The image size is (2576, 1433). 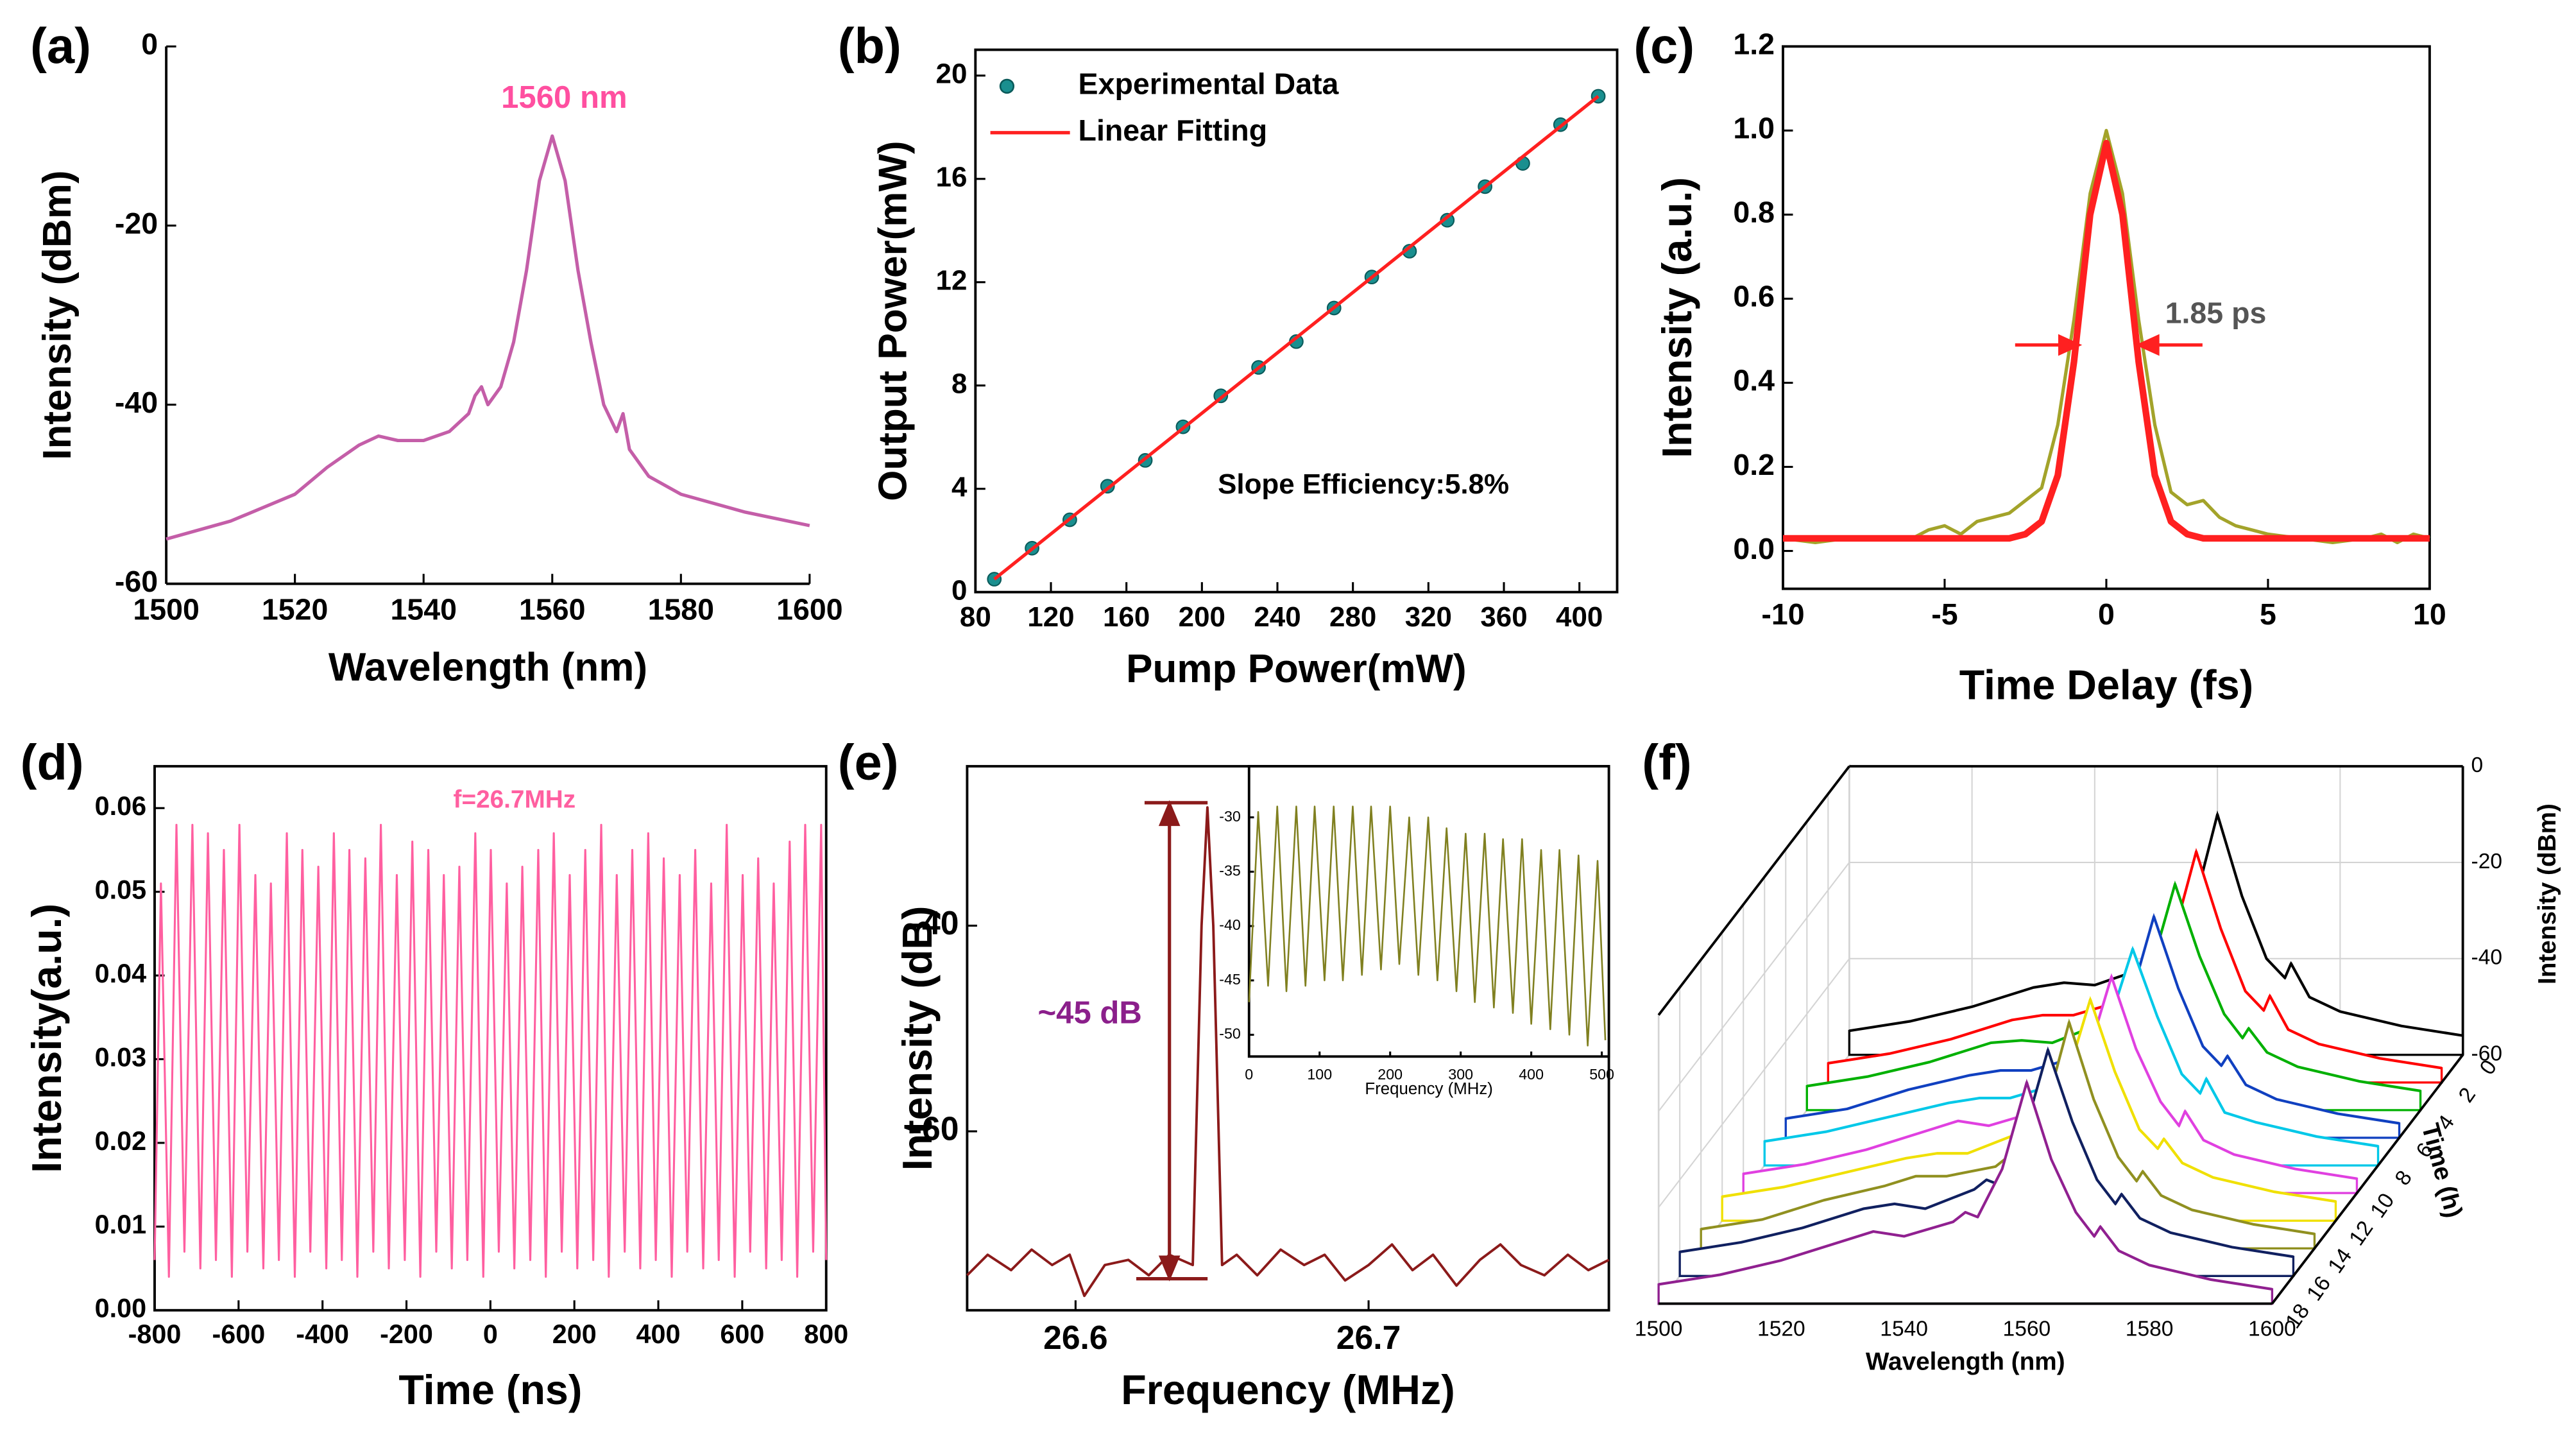 What do you see at coordinates (1782, 614) in the screenshot?
I see `x-tick-label: -10` at bounding box center [1782, 614].